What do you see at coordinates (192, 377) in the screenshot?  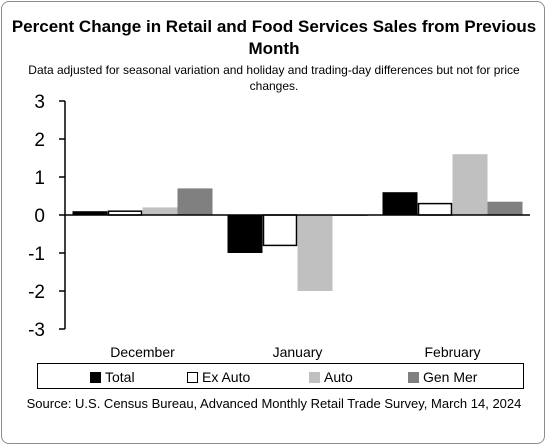 I see `legend-swatch-ex-auto` at bounding box center [192, 377].